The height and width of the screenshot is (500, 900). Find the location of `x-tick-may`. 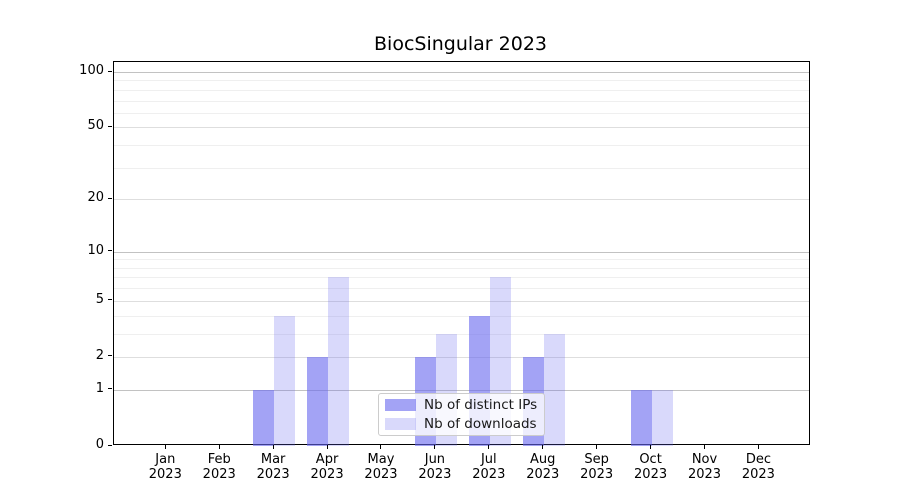

x-tick-may is located at coordinates (381, 447).